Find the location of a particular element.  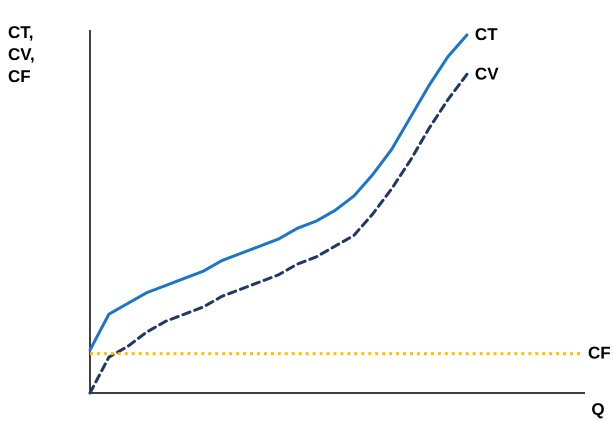

y-axis-title: CT, CV, CF is located at coordinates (21, 54).